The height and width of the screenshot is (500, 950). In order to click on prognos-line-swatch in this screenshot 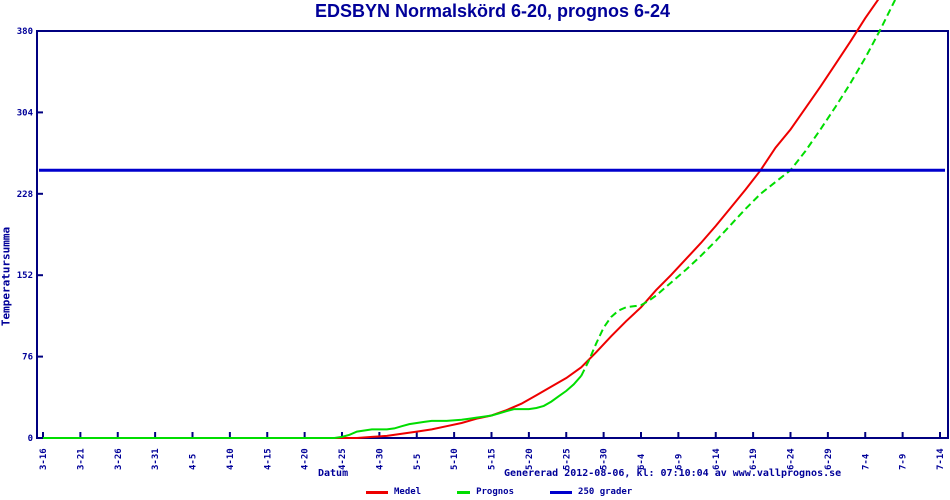, I will do `click(464, 492)`.